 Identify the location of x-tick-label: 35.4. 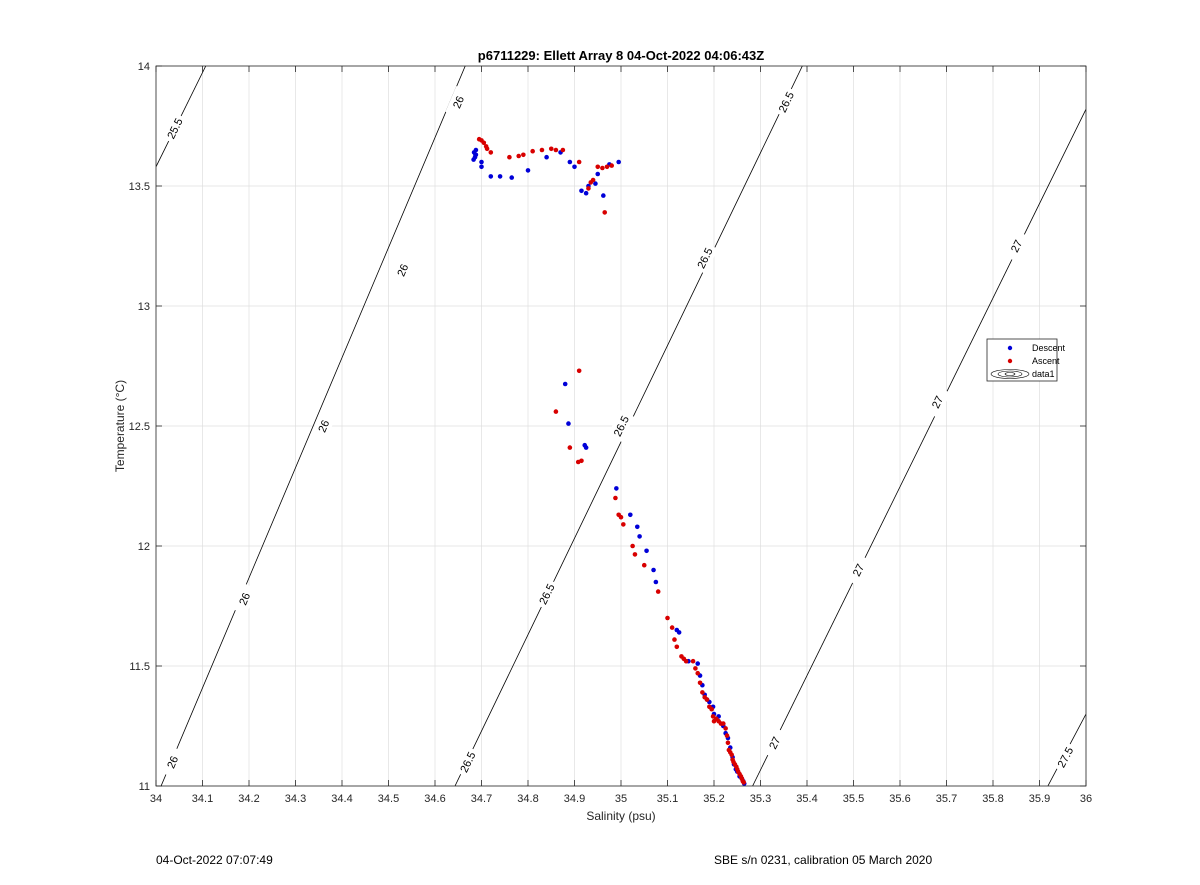
(806, 799).